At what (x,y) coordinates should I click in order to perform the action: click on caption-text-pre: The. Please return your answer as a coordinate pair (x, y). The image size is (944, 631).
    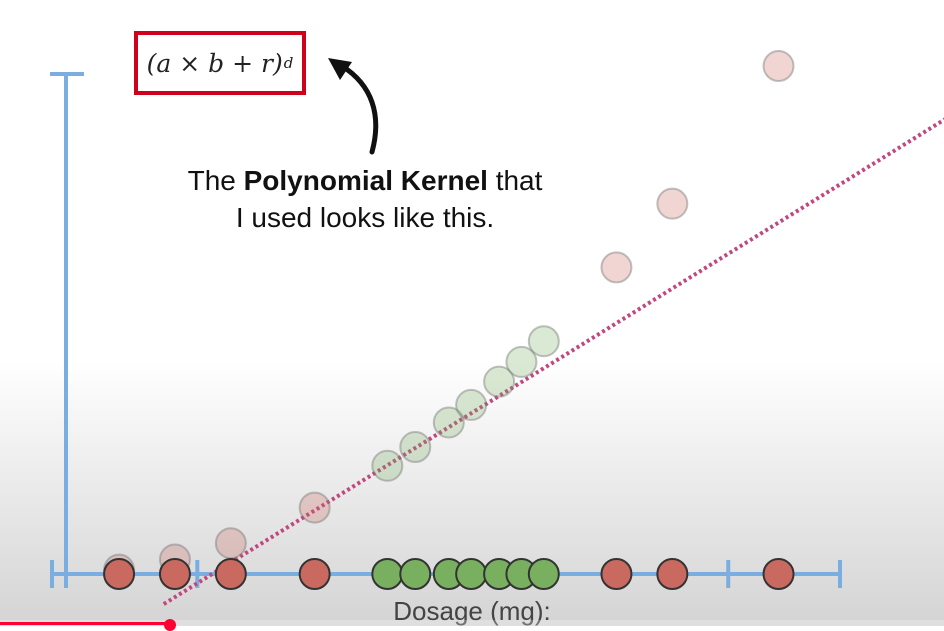
    Looking at the image, I should click on (215, 180).